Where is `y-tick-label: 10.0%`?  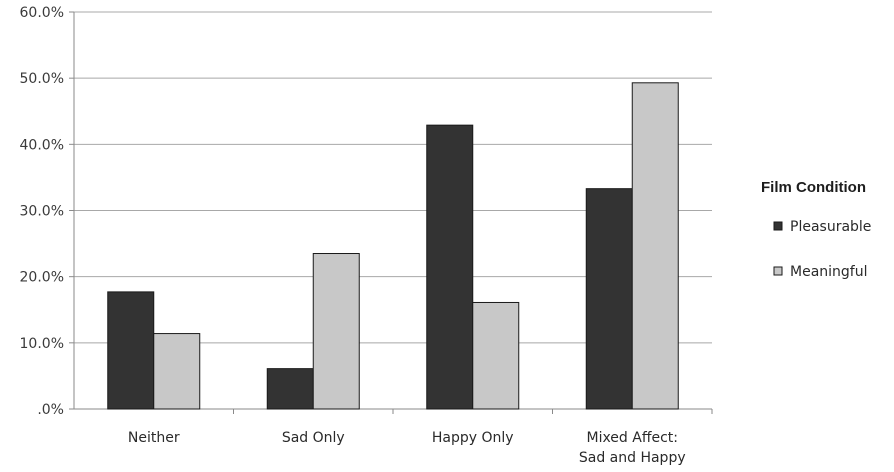 y-tick-label: 10.0% is located at coordinates (42, 344).